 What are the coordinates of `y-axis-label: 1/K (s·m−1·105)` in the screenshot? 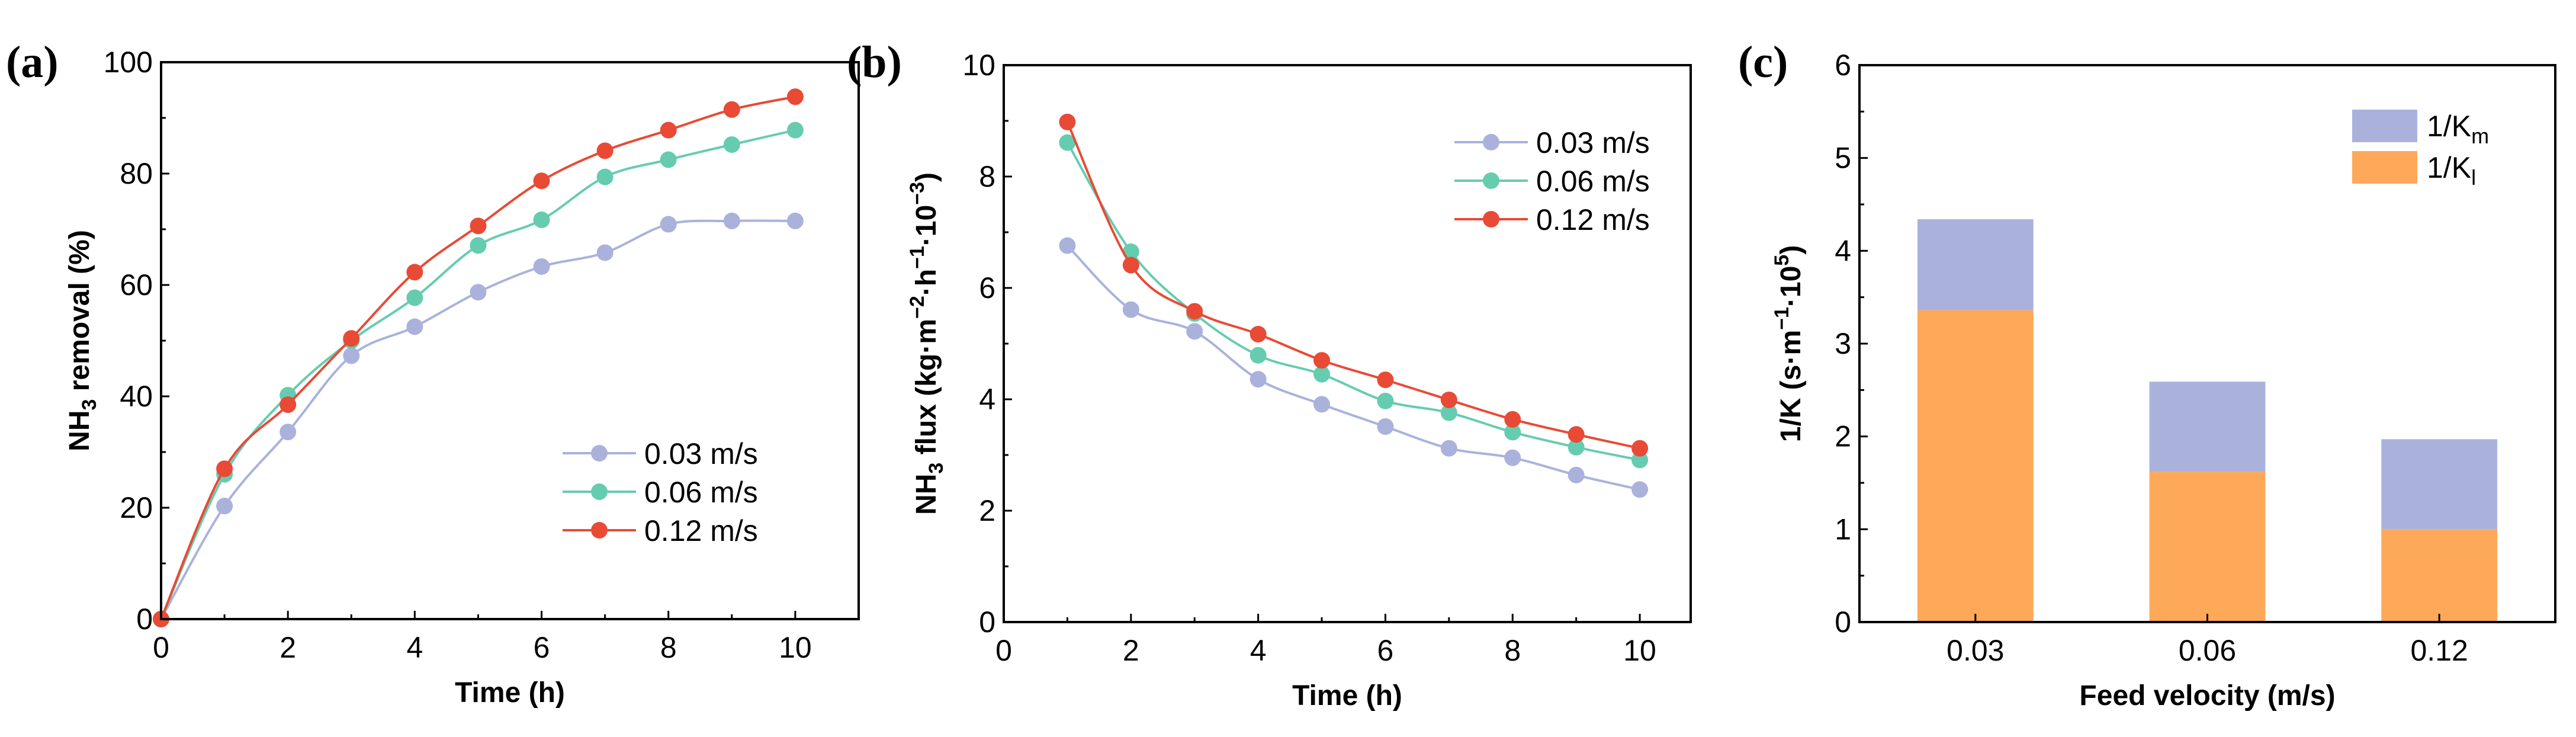 It's located at (1789, 344).